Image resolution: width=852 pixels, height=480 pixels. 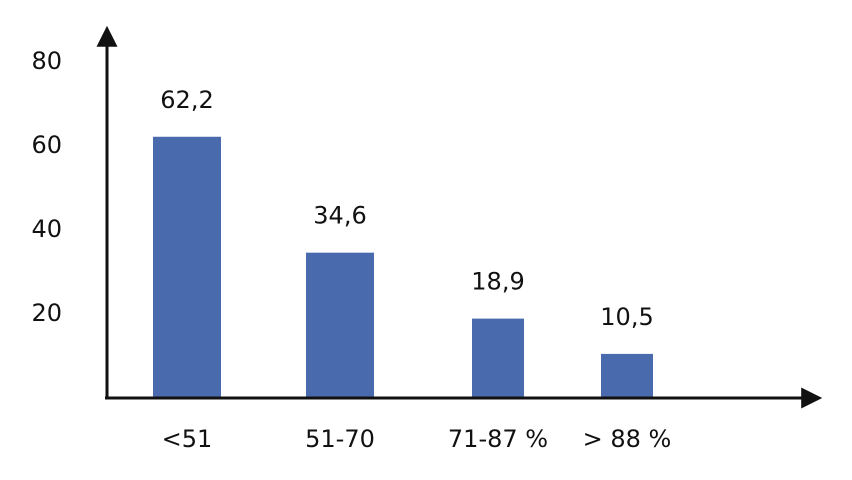 I want to click on y-tick-label: 20, so click(x=46, y=313).